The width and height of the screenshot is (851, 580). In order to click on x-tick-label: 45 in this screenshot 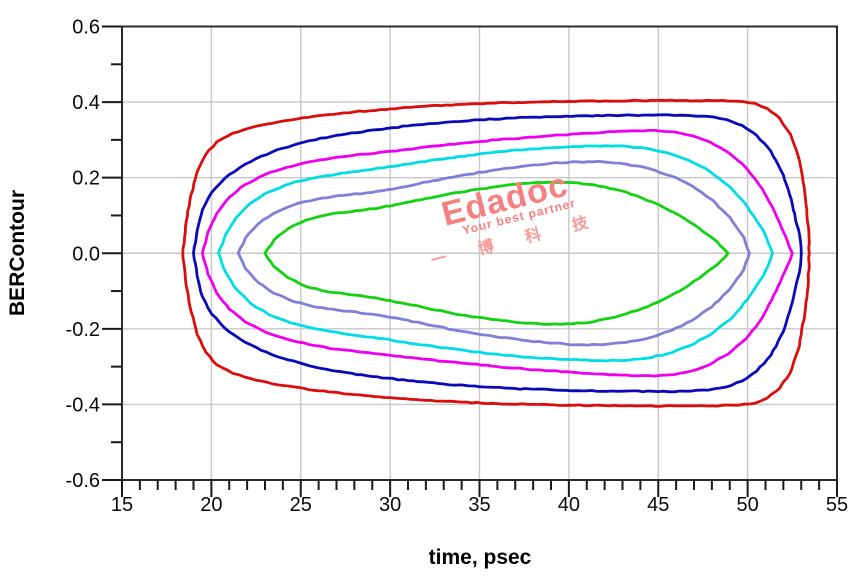, I will do `click(658, 505)`.